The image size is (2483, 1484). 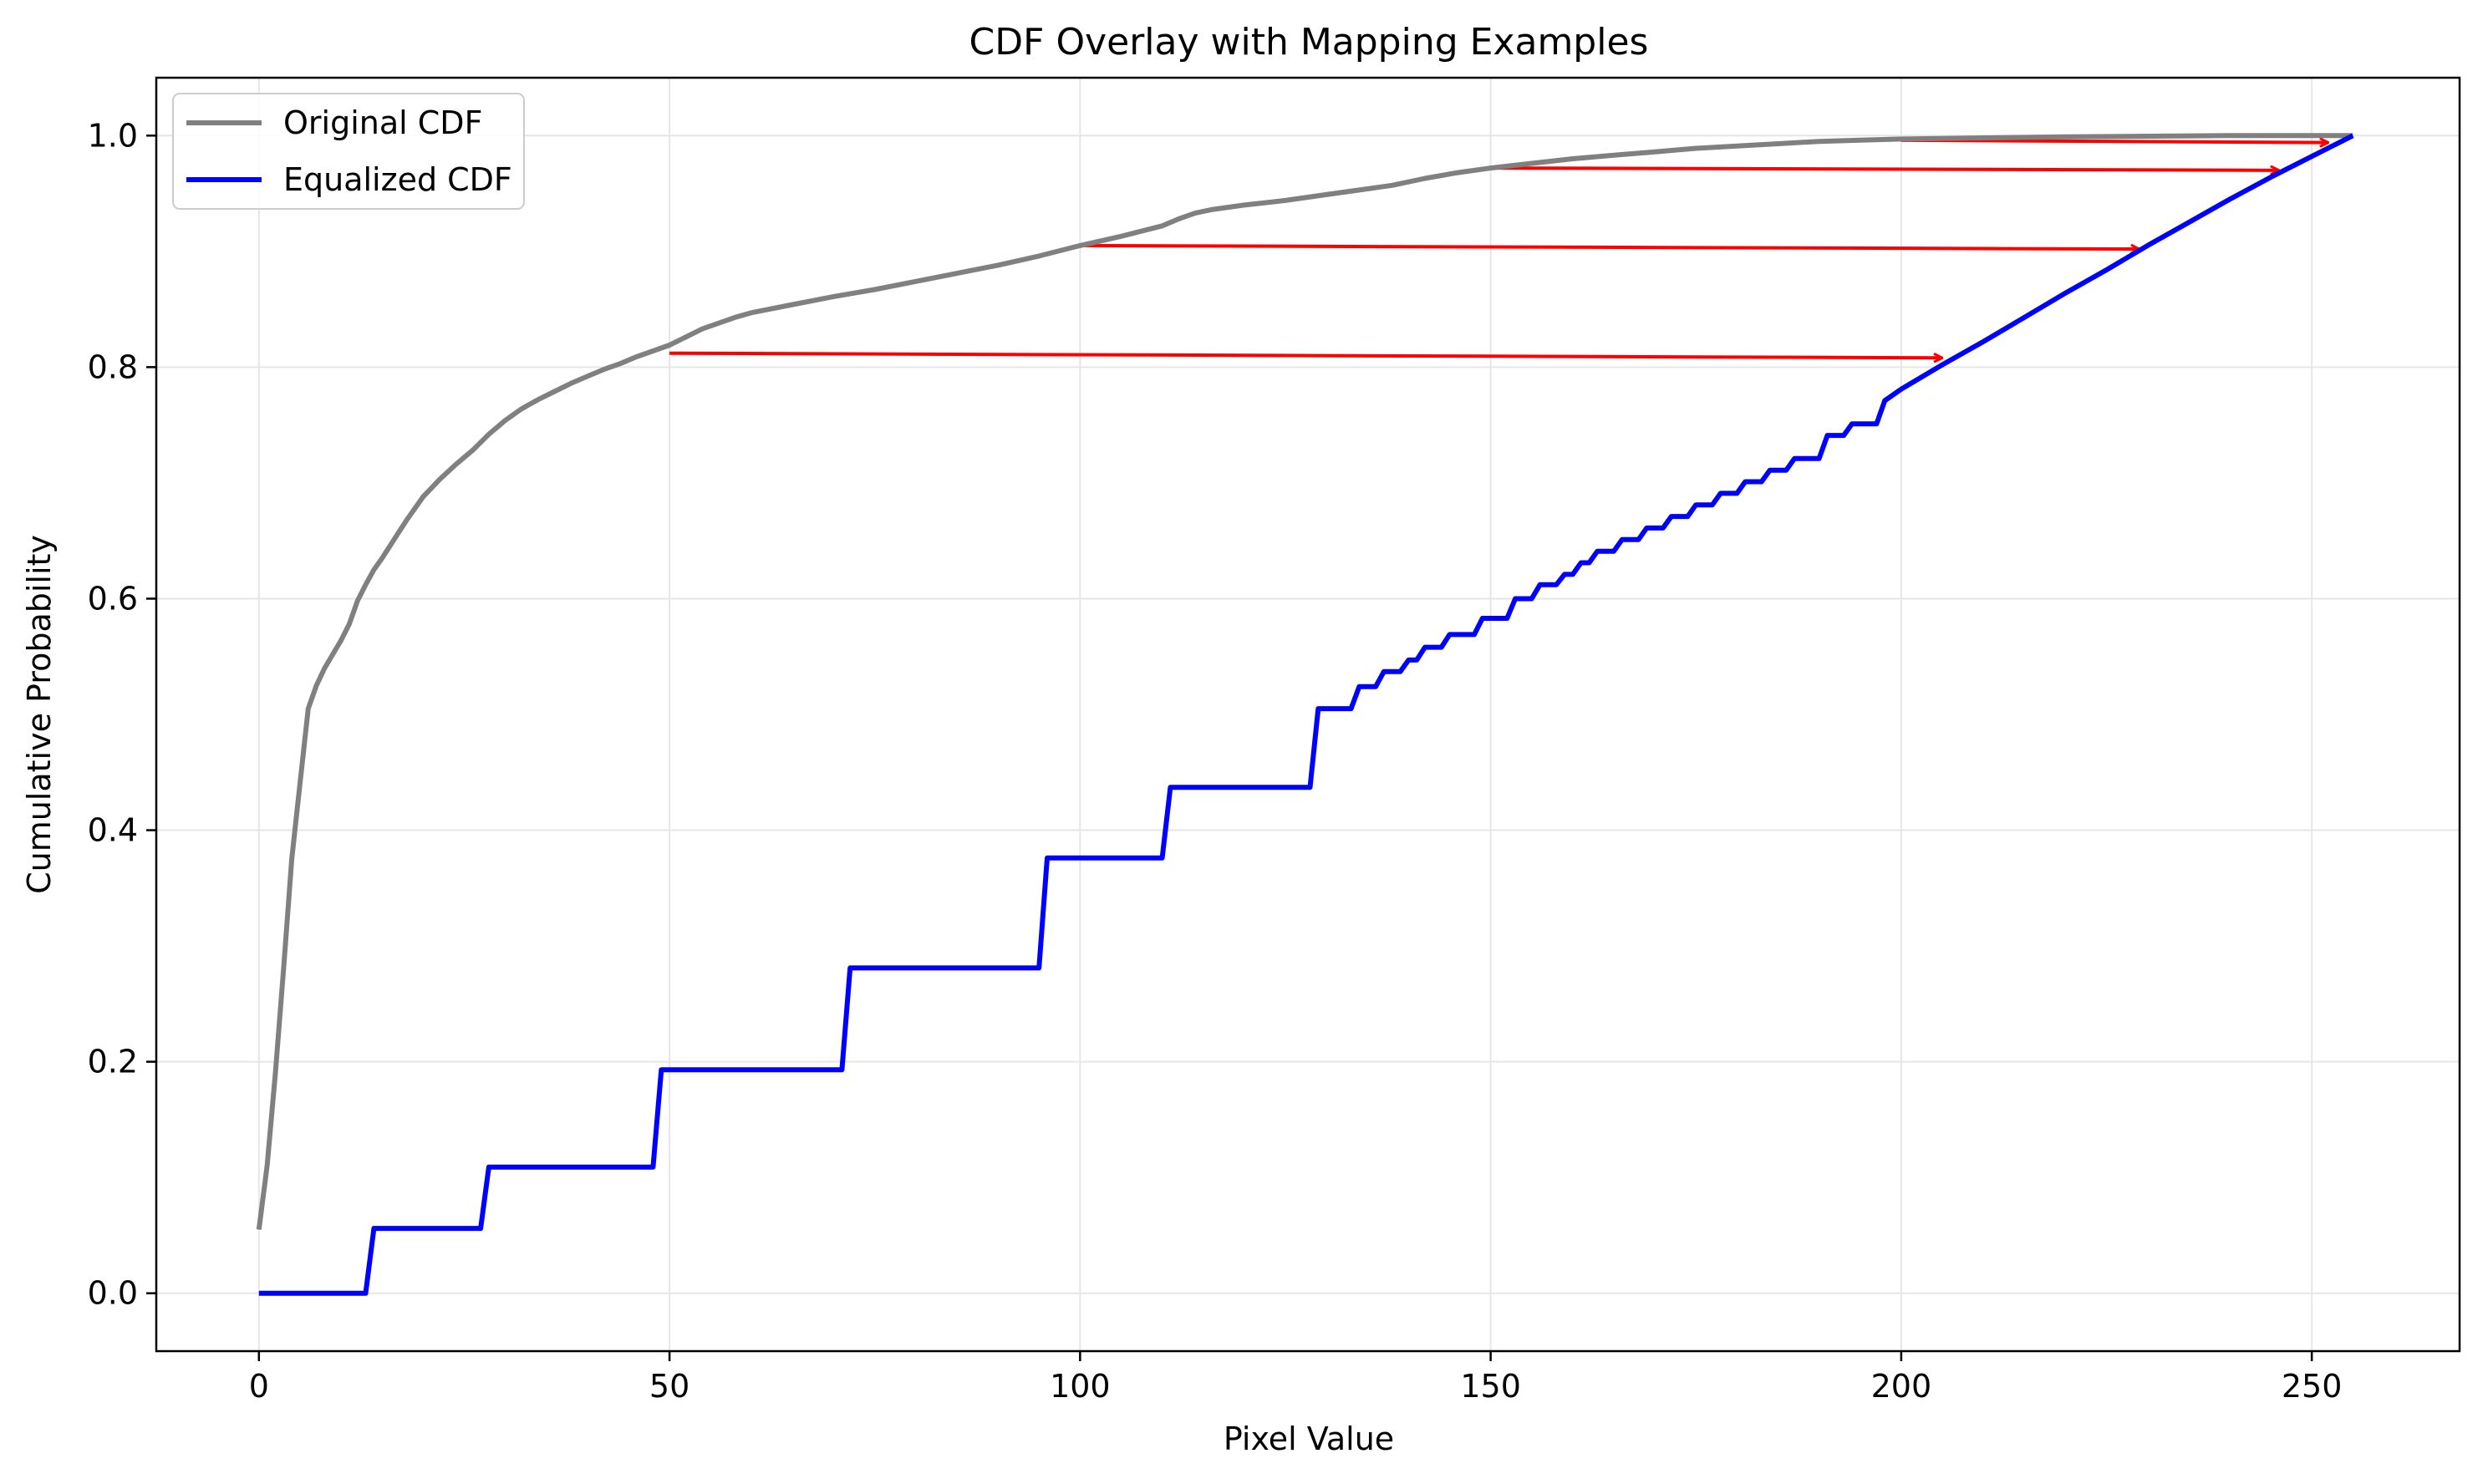 I want to click on legend: Original CDF Equalized CDF, so click(x=348, y=151).